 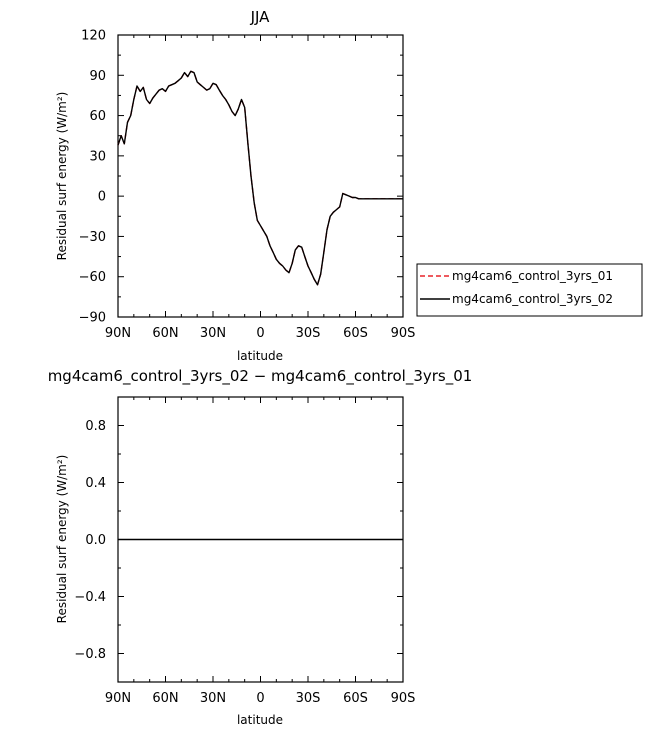 What do you see at coordinates (102, 197) in the screenshot?
I see `y-tick-label: 0` at bounding box center [102, 197].